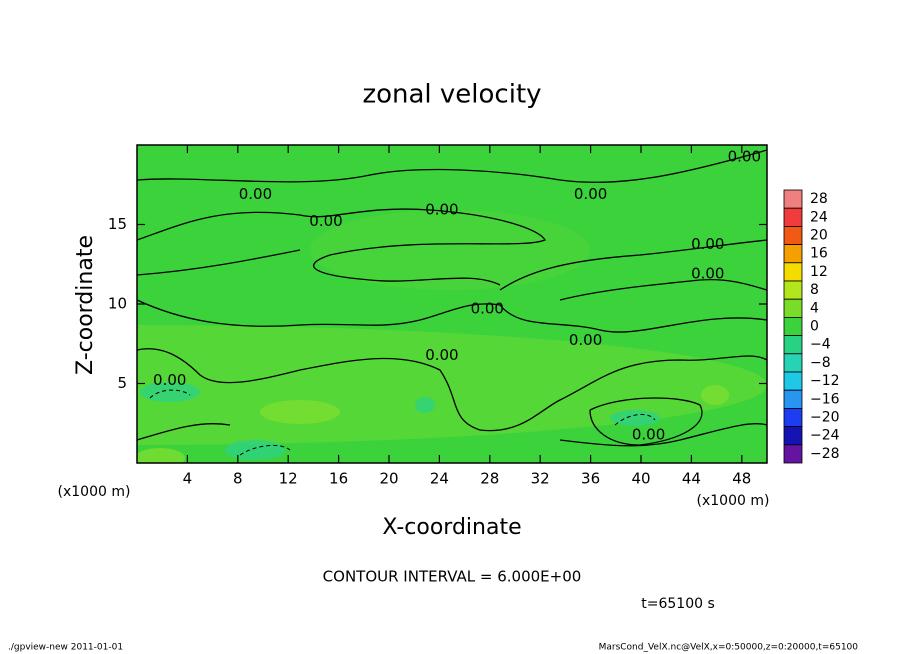 The image size is (904, 654). Describe the element at coordinates (733, 501) in the screenshot. I see `x-unit-right: (x1000 m)` at that location.